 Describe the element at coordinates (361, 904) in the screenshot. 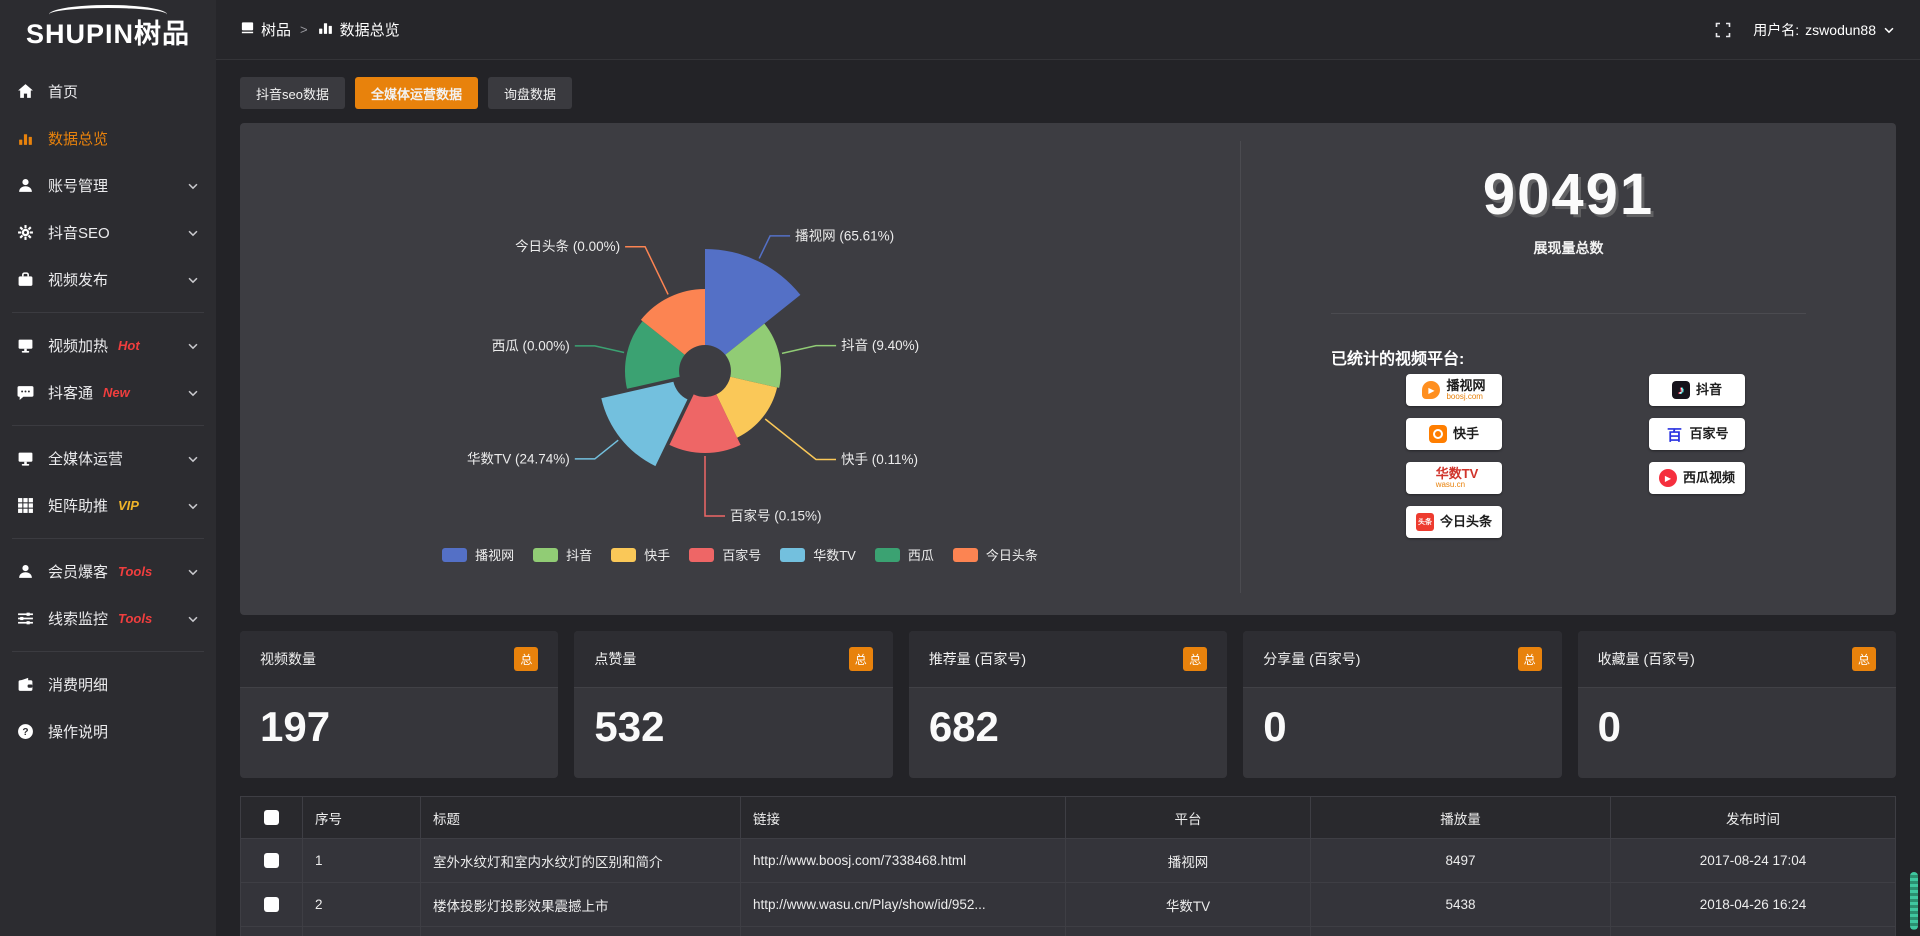

I see `cell-index: 2` at that location.